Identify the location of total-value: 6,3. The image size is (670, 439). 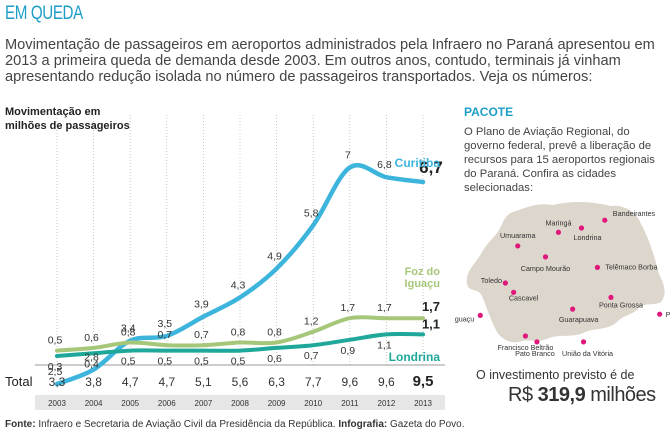
(276, 382).